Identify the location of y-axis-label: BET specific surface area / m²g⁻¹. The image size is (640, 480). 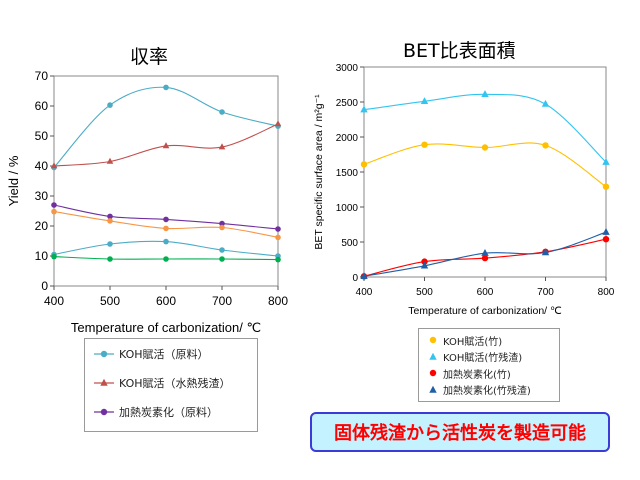
(319, 172).